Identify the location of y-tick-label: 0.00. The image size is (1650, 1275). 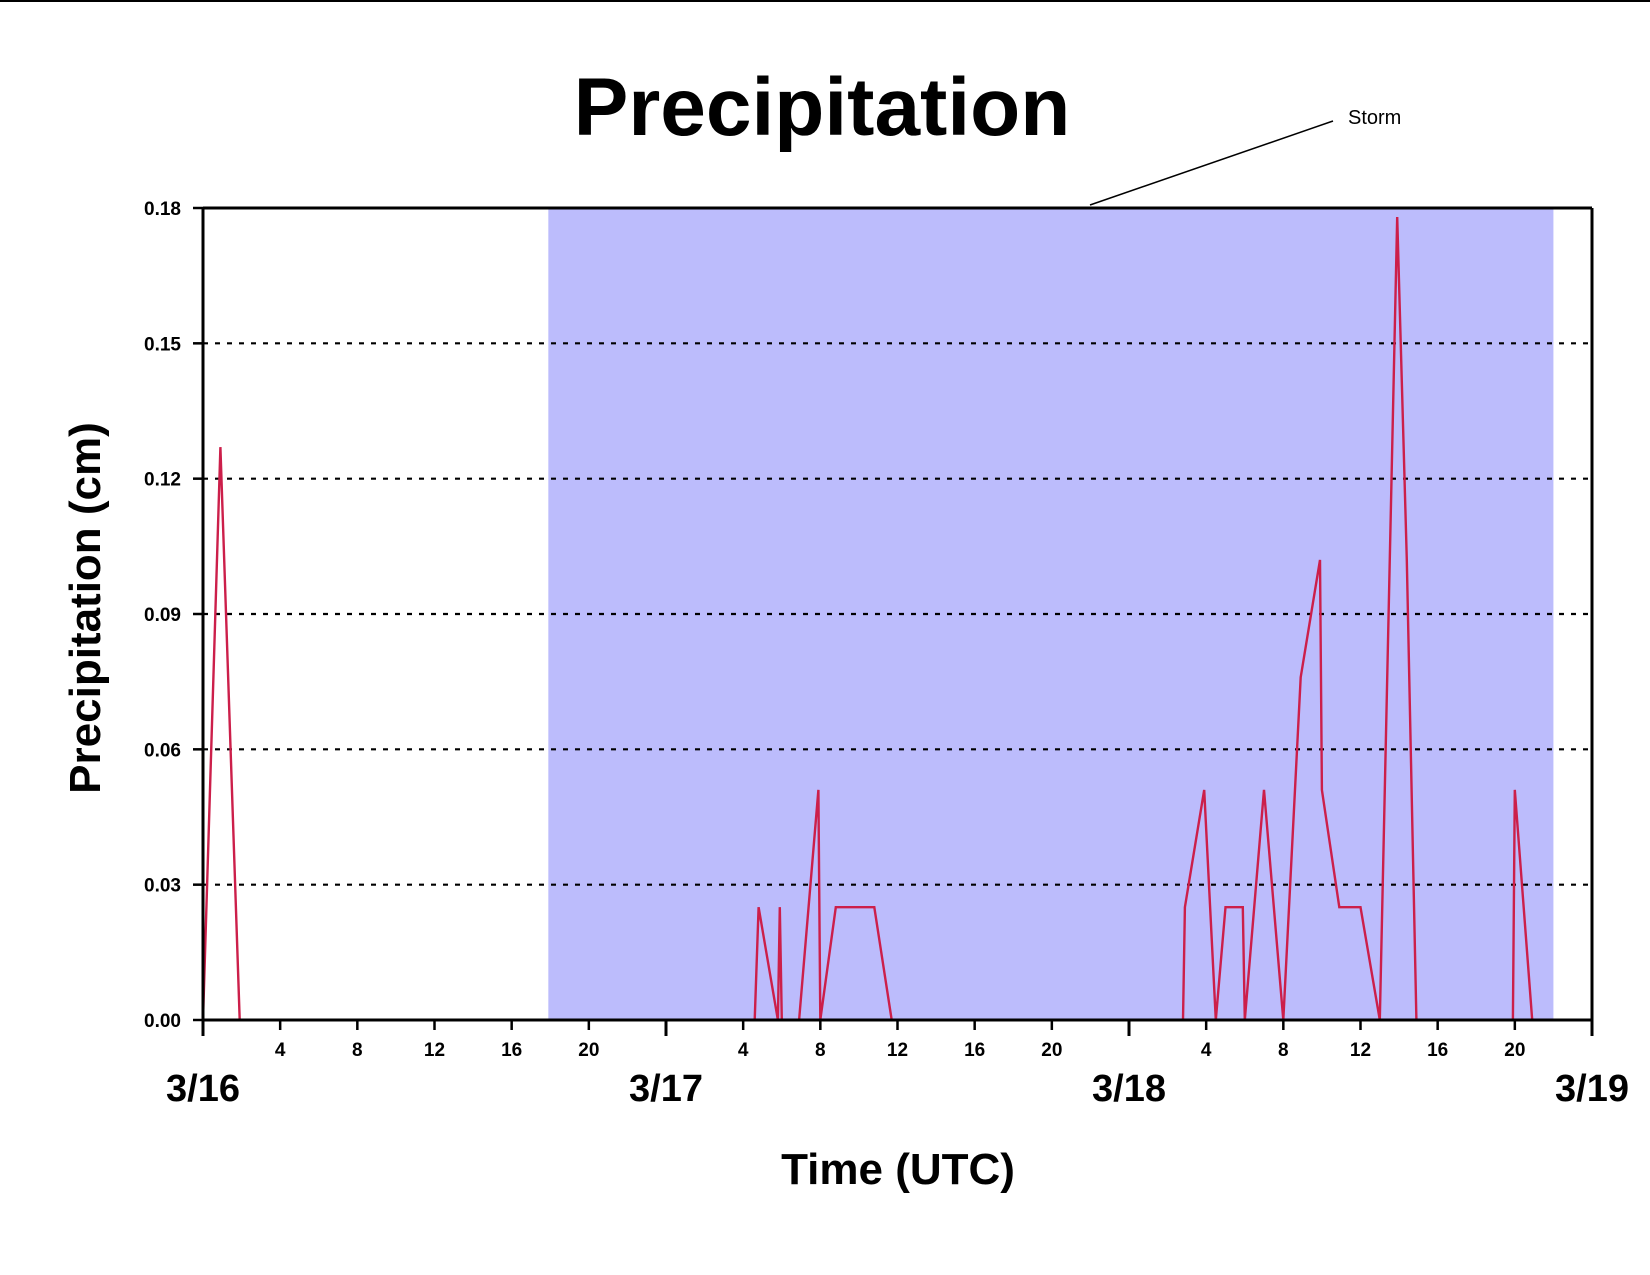
(162, 1021).